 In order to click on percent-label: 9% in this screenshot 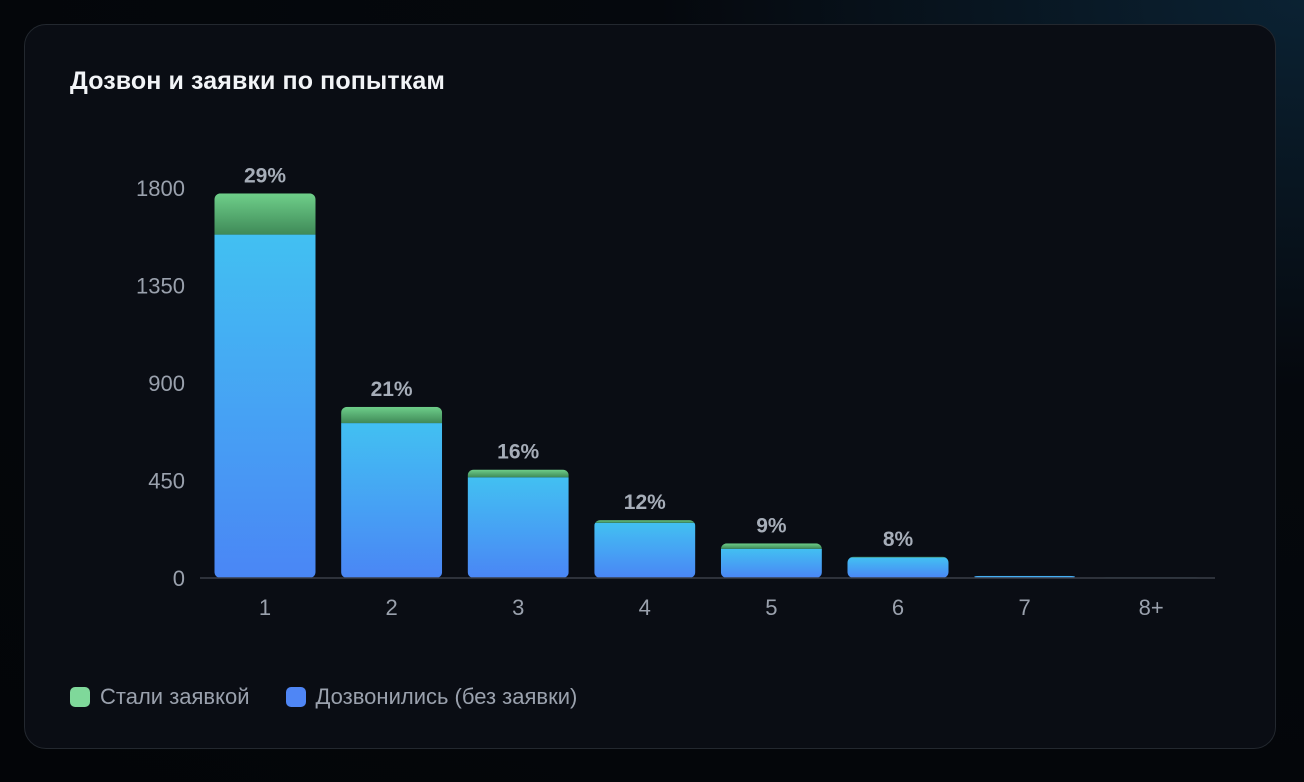, I will do `click(771, 525)`.